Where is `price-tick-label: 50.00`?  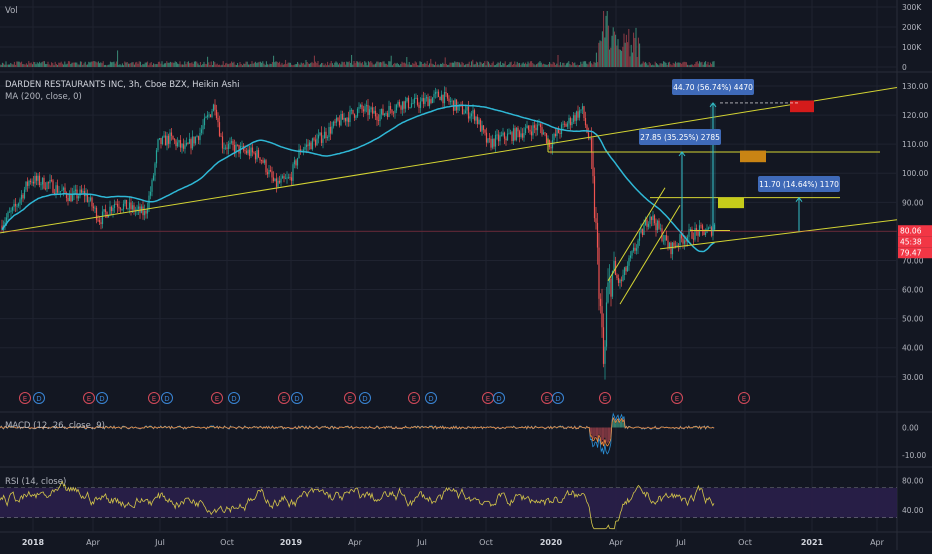 price-tick-label: 50.00 is located at coordinates (913, 319).